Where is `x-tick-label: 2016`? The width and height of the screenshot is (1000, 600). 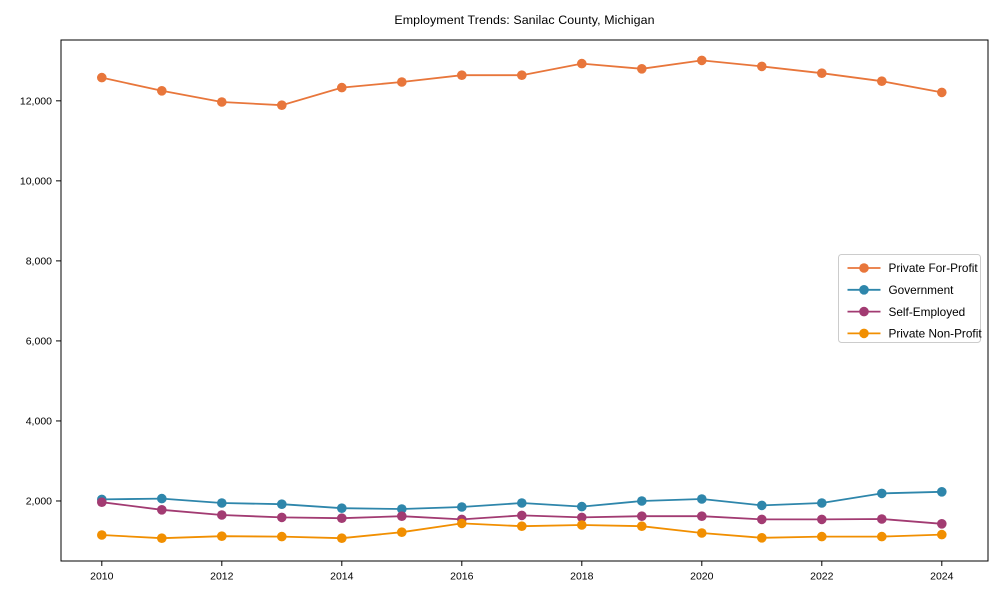
x-tick-label: 2016 is located at coordinates (462, 577).